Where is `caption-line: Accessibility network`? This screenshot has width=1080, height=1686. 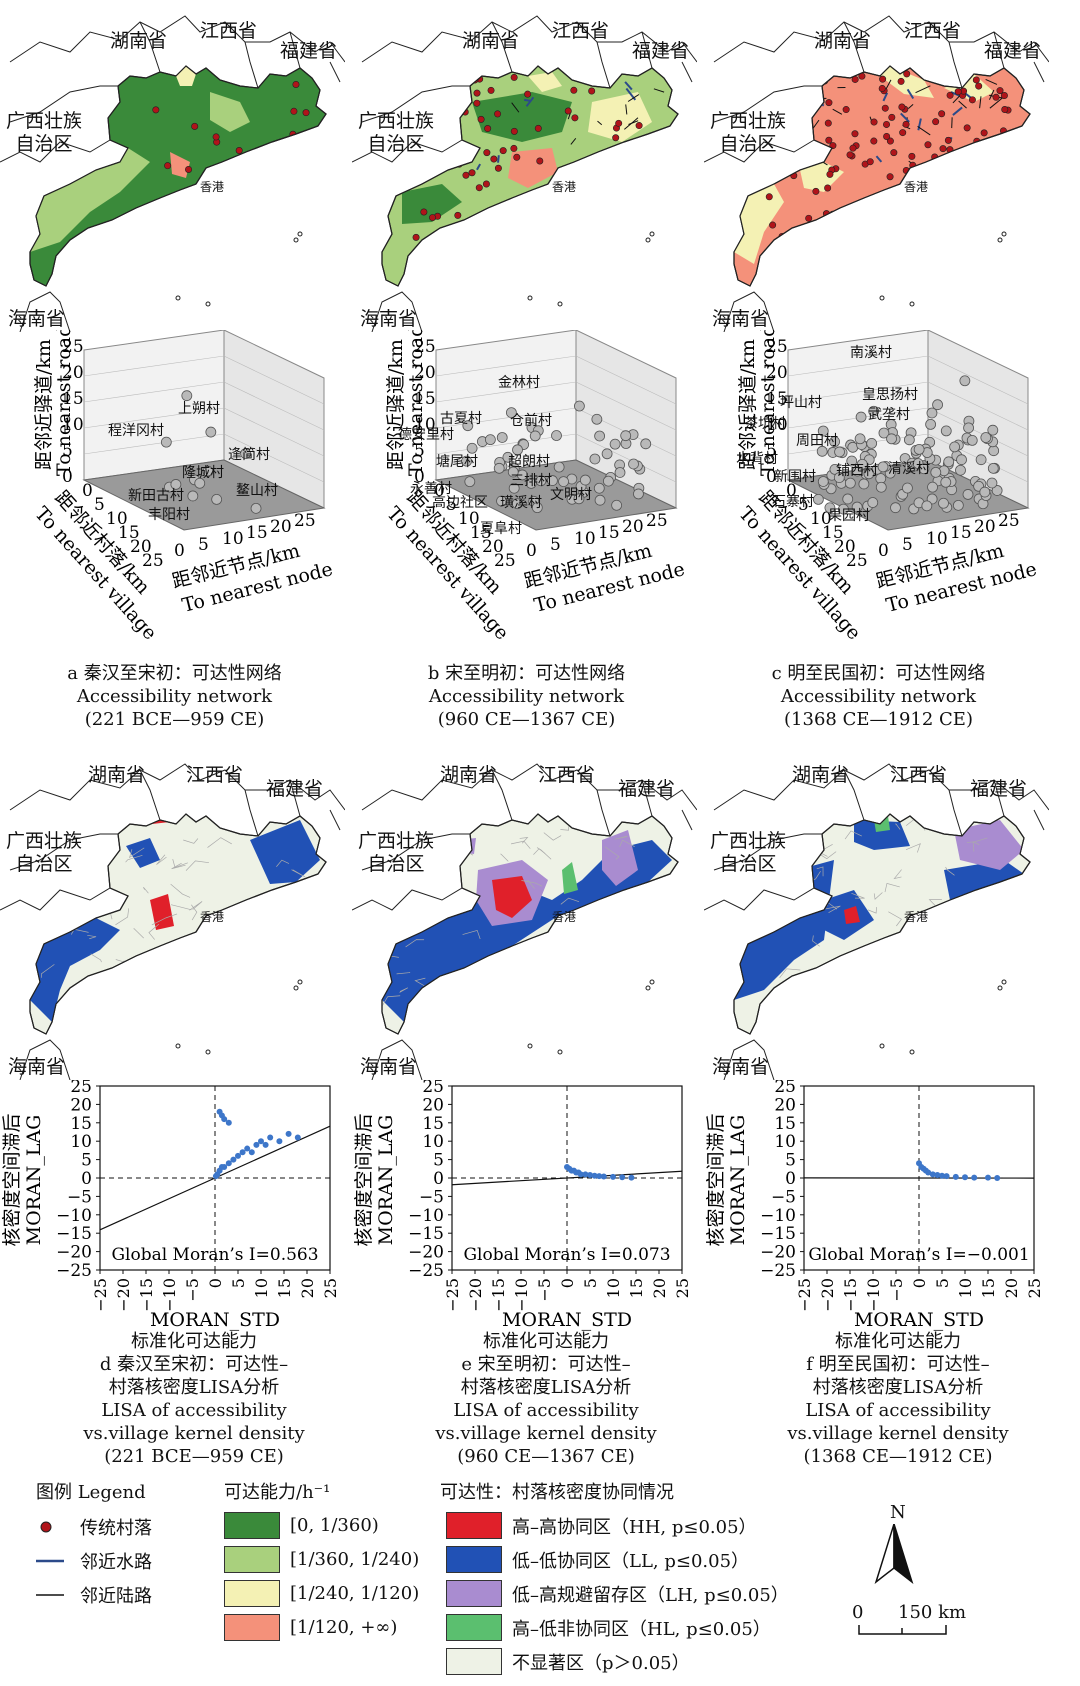
caption-line: Accessibility network is located at coordinates (526, 696).